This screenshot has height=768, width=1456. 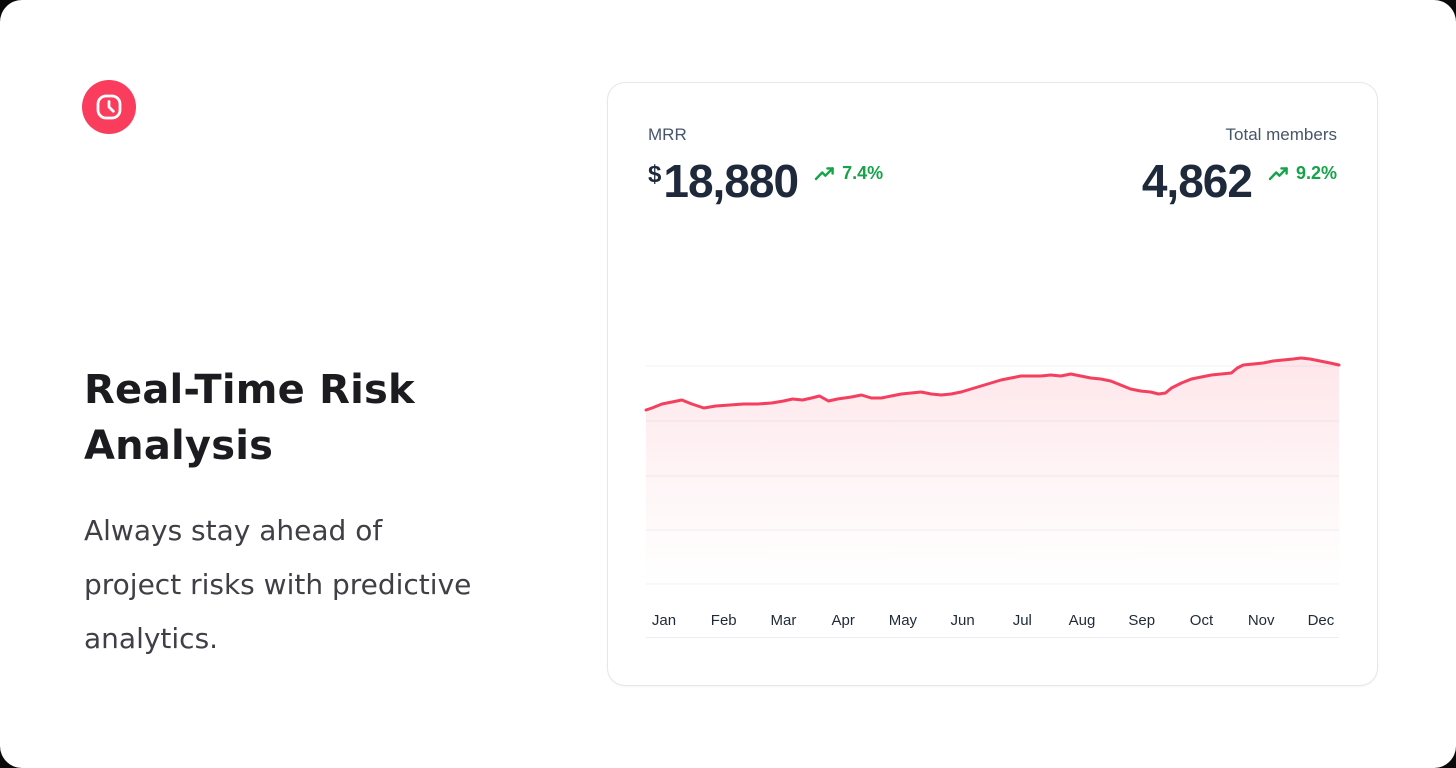 What do you see at coordinates (1197, 181) in the screenshot?
I see `stat-value: 4,862` at bounding box center [1197, 181].